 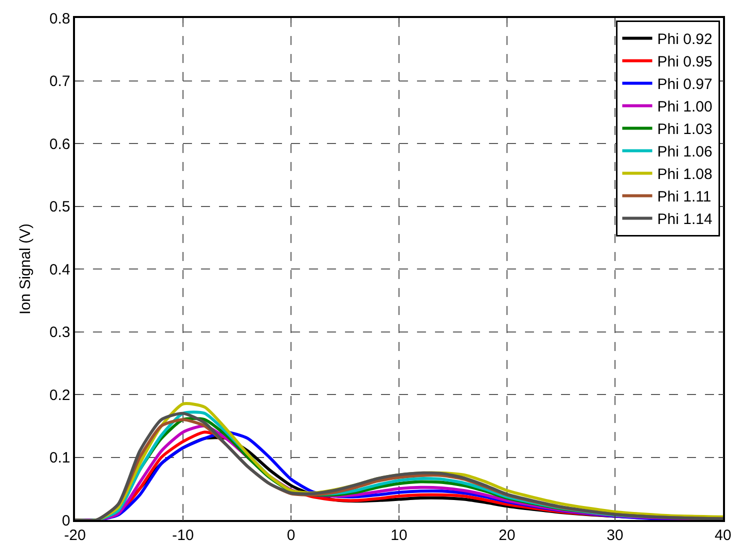 I want to click on x-tick-label: 0, so click(x=291, y=535).